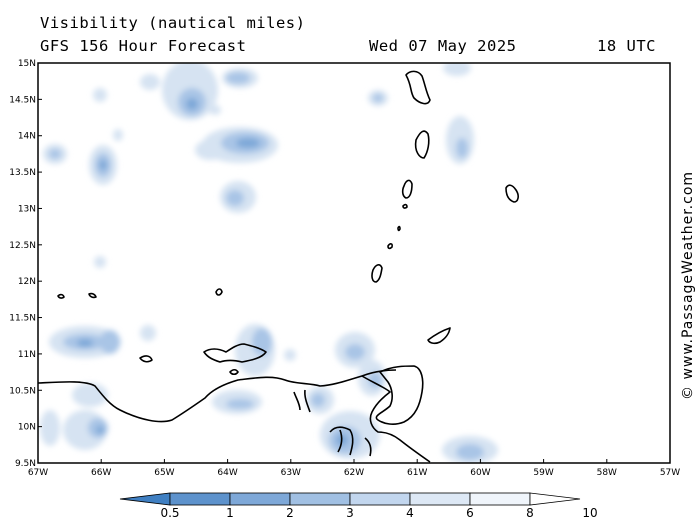  I want to click on legend-label: 6, so click(470, 513).